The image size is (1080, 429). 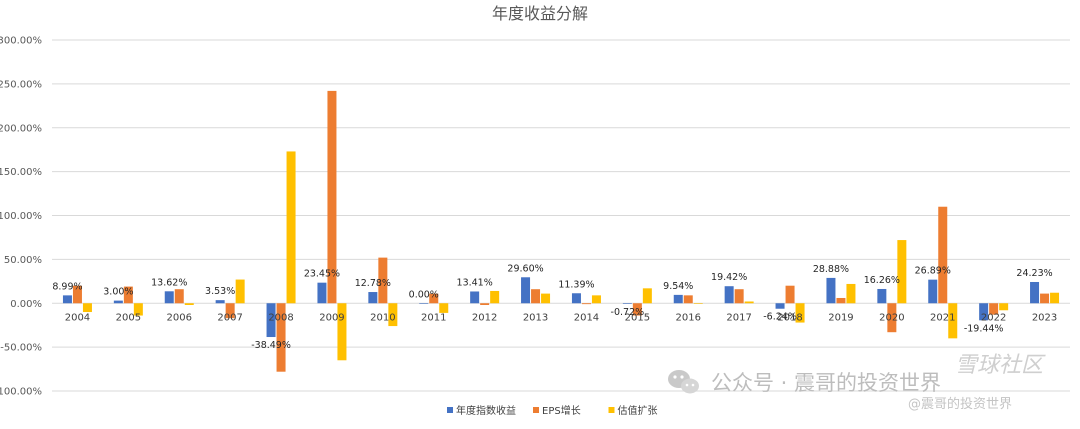 I want to click on data-label: 29.60%, so click(x=525, y=268).